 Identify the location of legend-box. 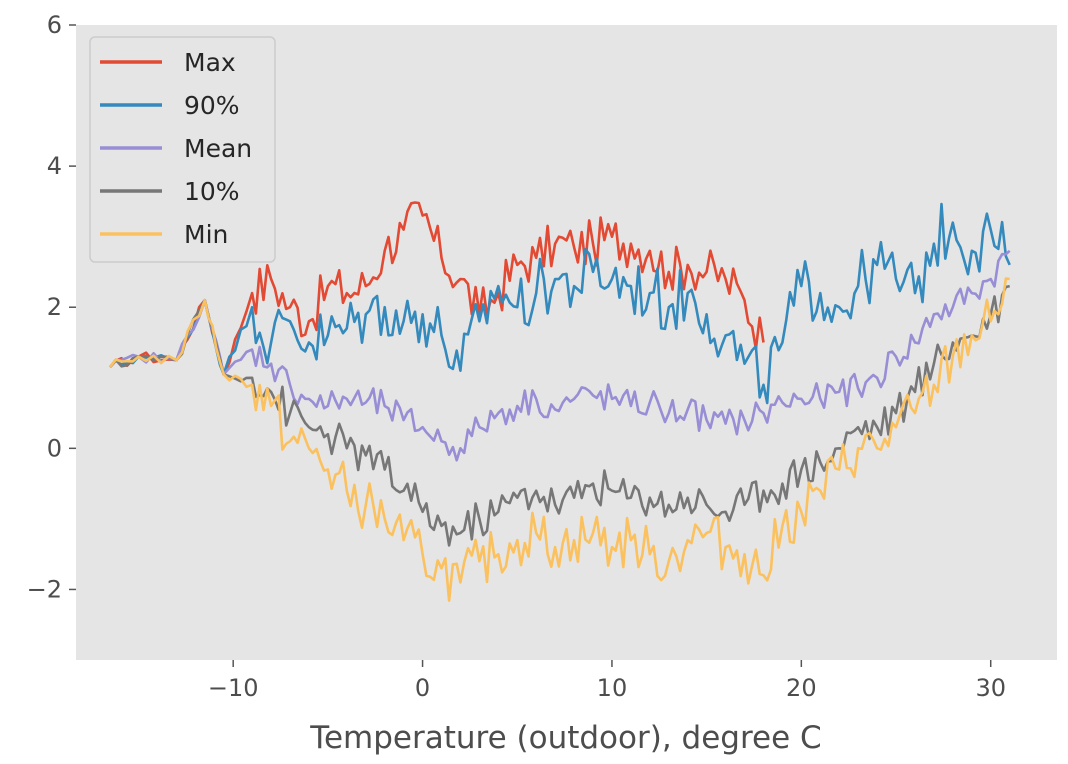
(182, 149).